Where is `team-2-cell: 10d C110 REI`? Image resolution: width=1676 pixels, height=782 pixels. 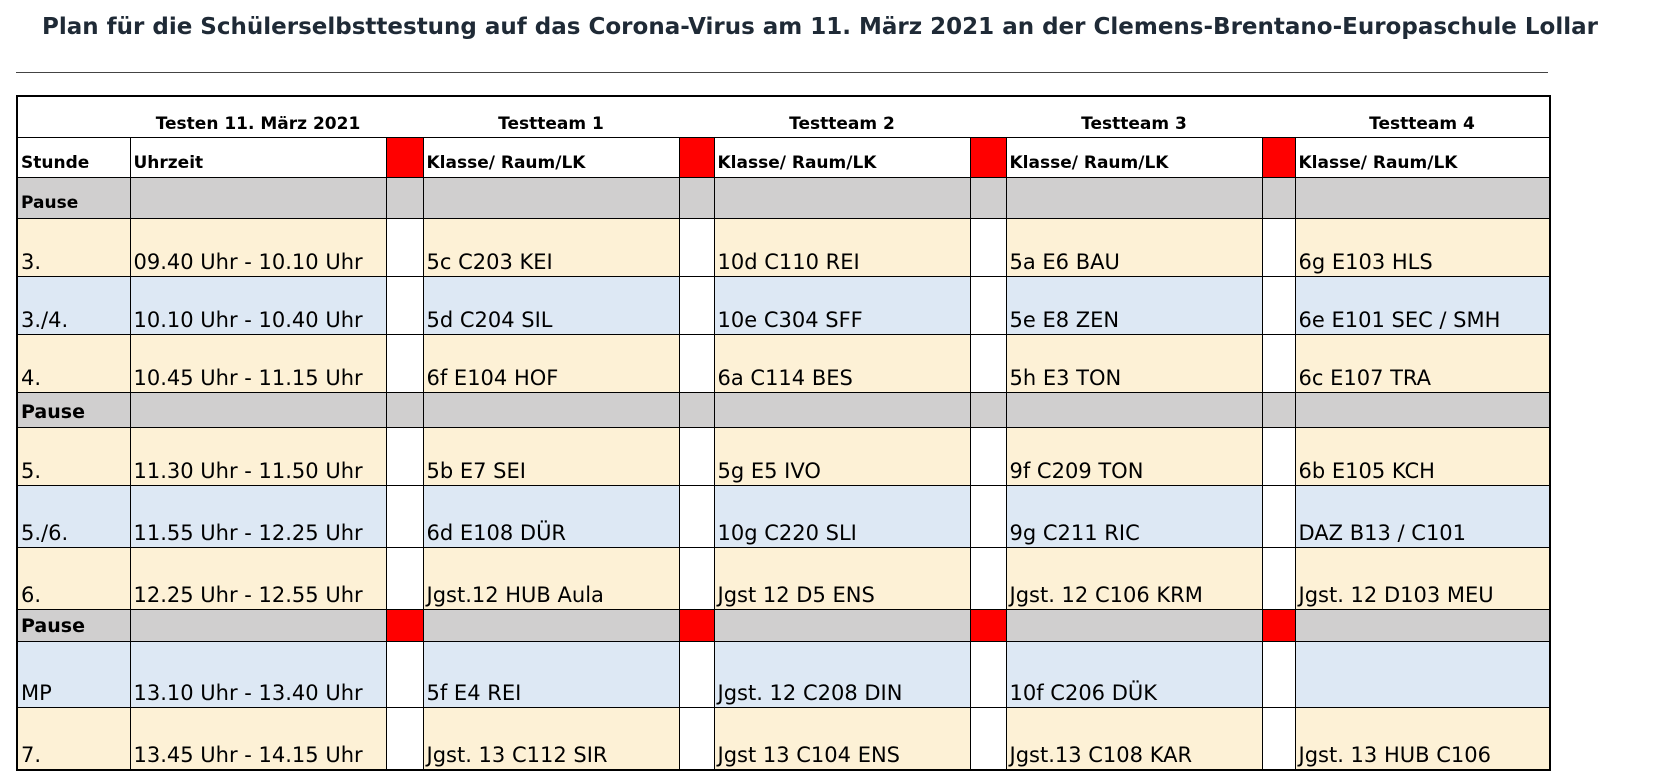
team-2-cell: 10d C110 REI is located at coordinates (842, 247).